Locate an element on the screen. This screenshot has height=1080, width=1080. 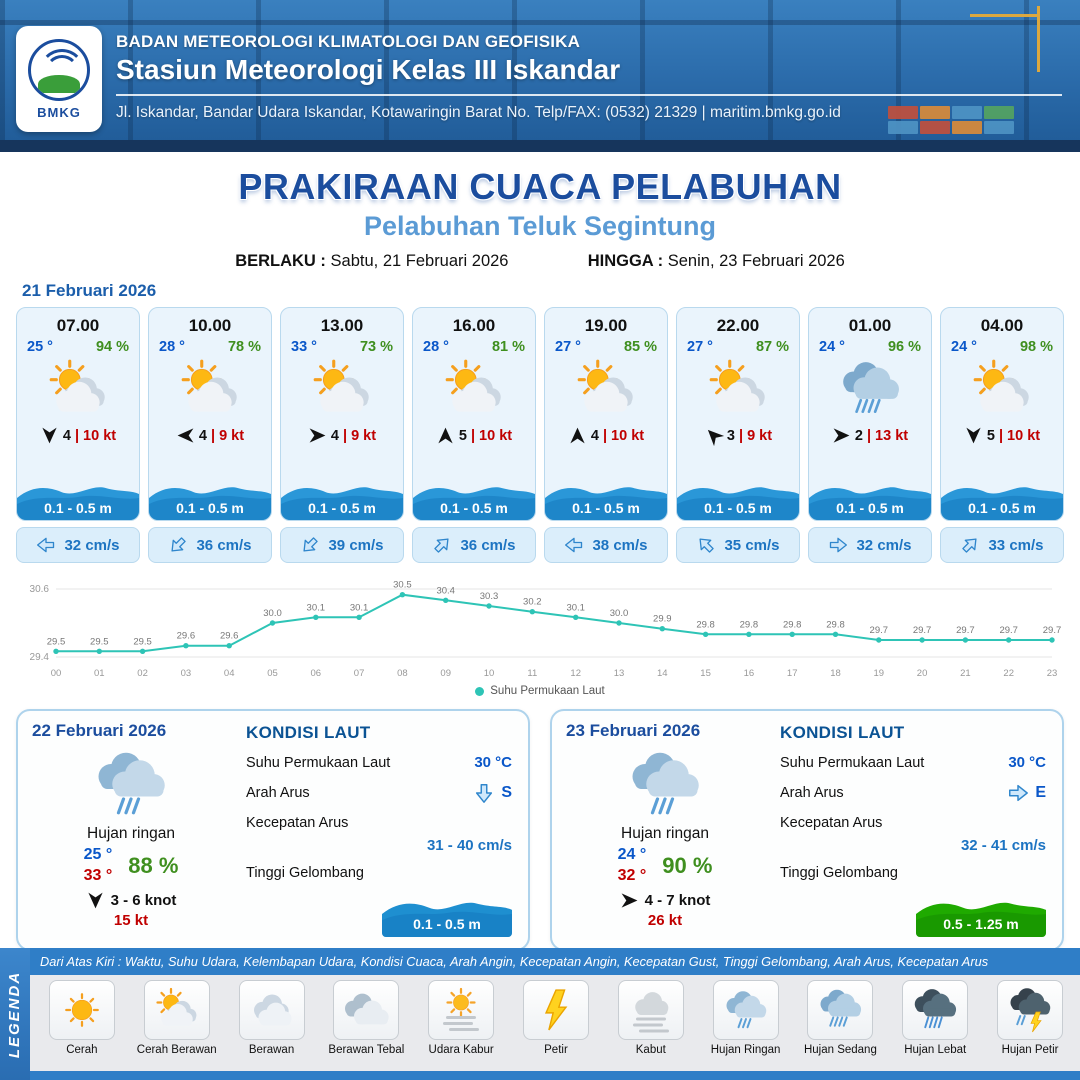
hourly-forecast-column: 10.00 28 ° 78 % 4 | 9 kt 0.1 - 0.5 m is located at coordinates (210, 435).